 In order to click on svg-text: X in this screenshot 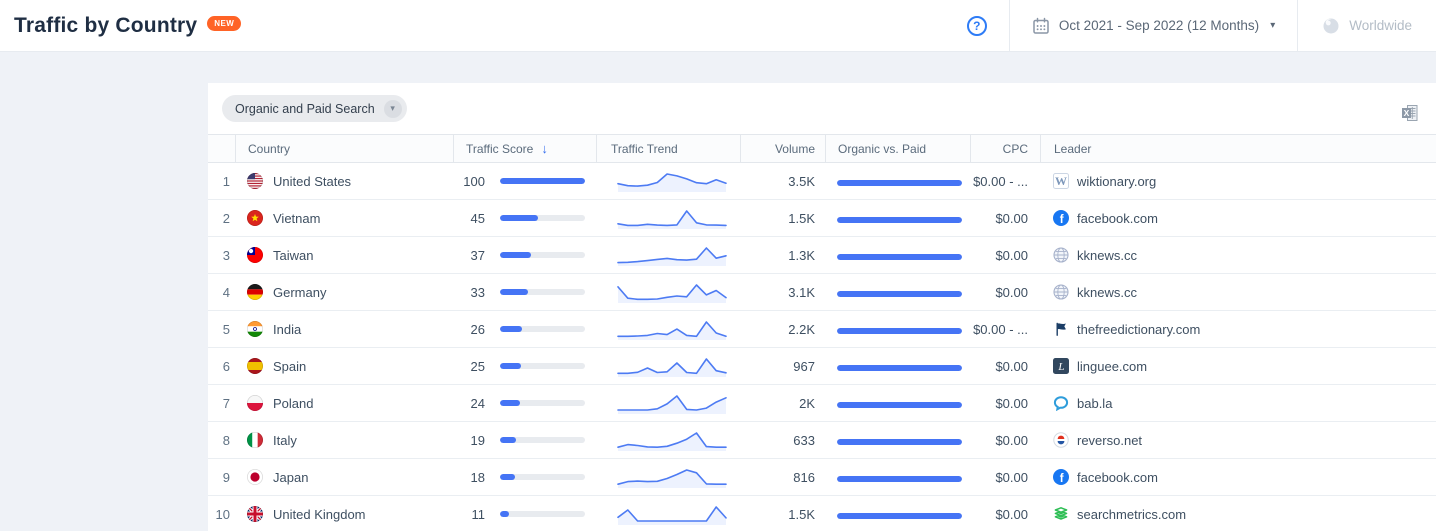, I will do `click(1407, 113)`.